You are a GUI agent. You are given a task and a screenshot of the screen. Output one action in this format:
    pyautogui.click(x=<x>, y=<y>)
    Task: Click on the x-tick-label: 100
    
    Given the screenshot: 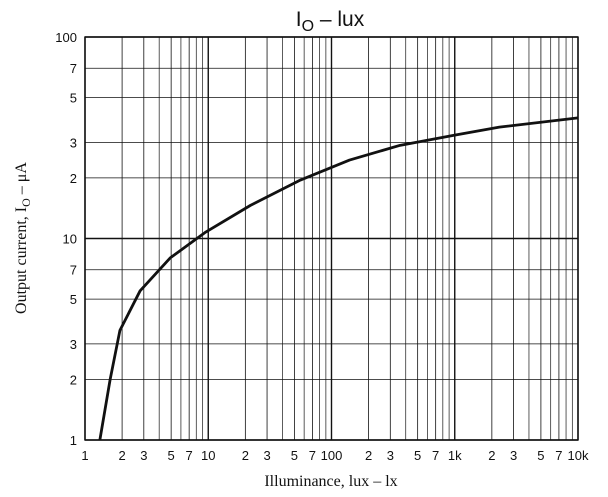 What is the action you would take?
    pyautogui.click(x=332, y=455)
    